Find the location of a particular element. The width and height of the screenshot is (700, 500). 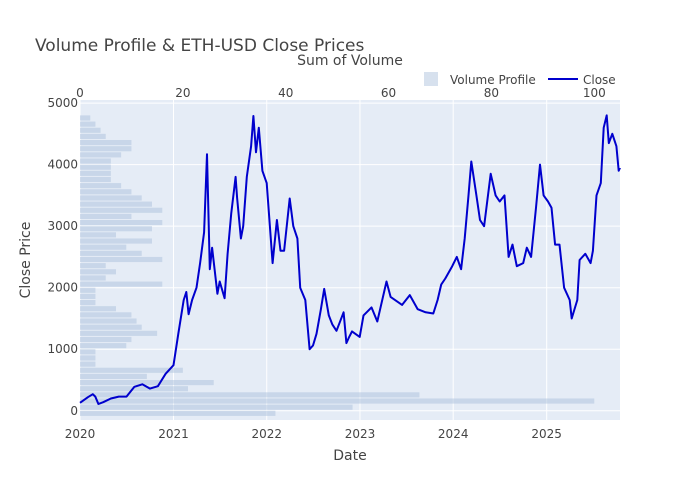

x-tick-label-2025: 2025 is located at coordinates (546, 434).